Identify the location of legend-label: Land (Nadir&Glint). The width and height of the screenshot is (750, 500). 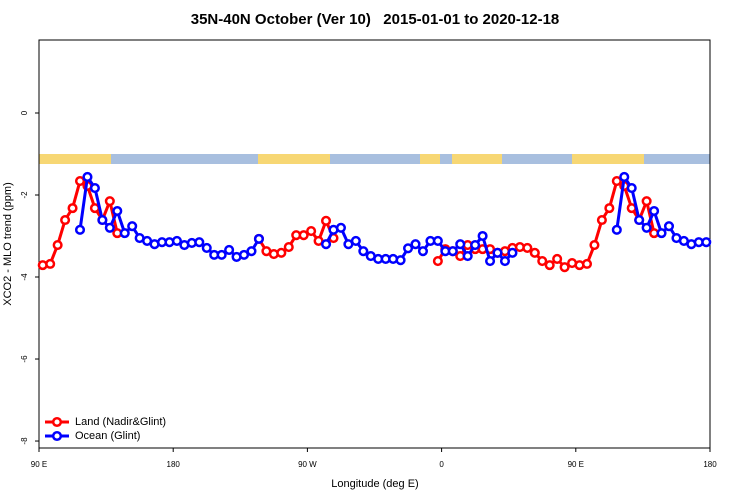
(120, 422).